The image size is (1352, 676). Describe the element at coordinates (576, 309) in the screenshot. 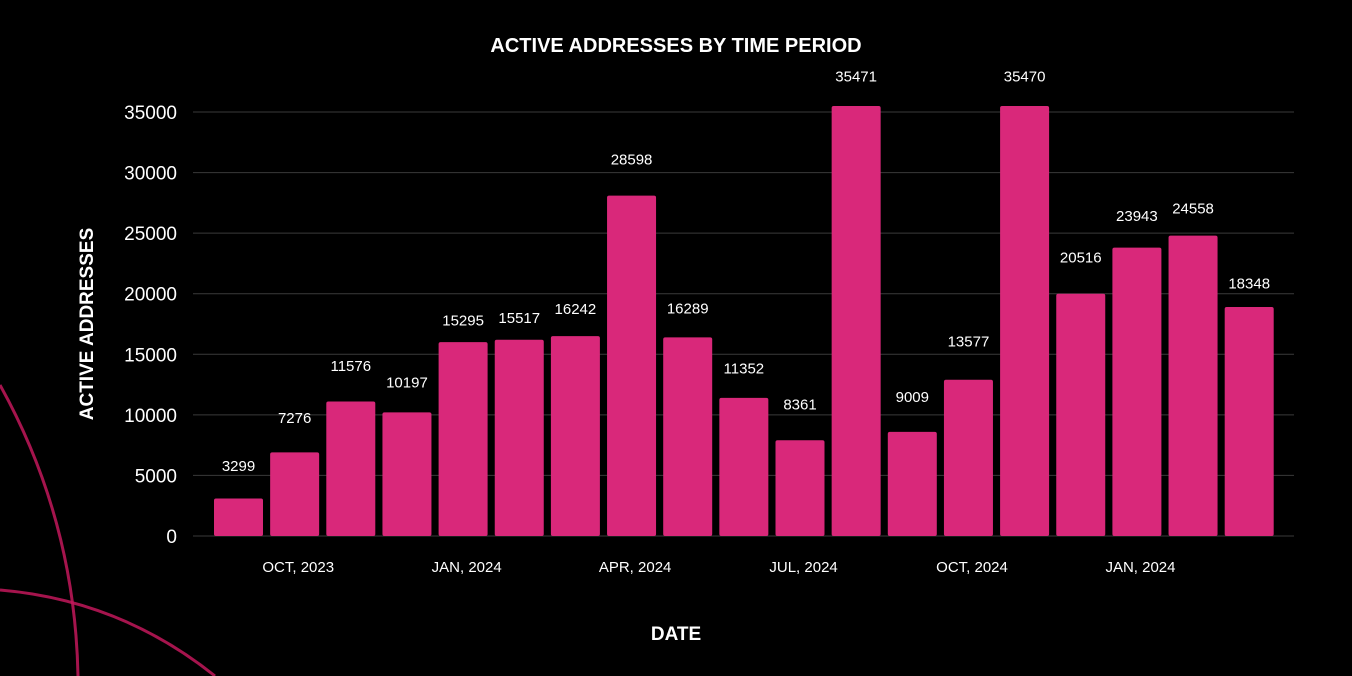

I see `data-label: 16242` at that location.